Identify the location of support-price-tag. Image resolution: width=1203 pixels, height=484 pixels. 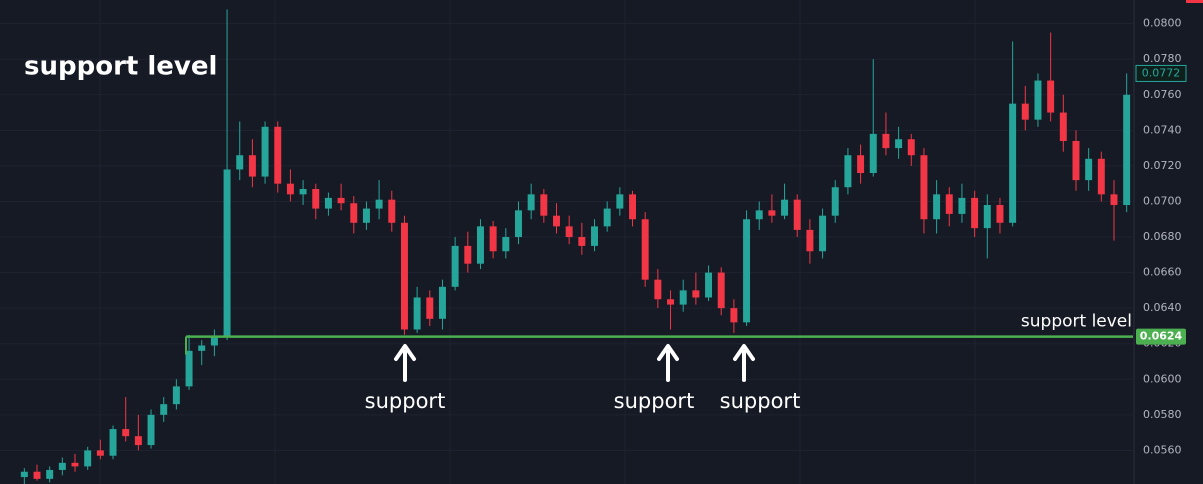
(1161, 336).